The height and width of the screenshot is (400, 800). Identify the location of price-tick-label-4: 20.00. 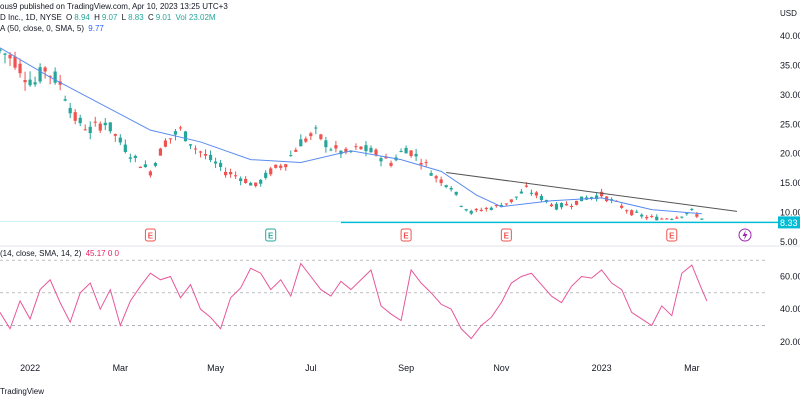
(790, 154).